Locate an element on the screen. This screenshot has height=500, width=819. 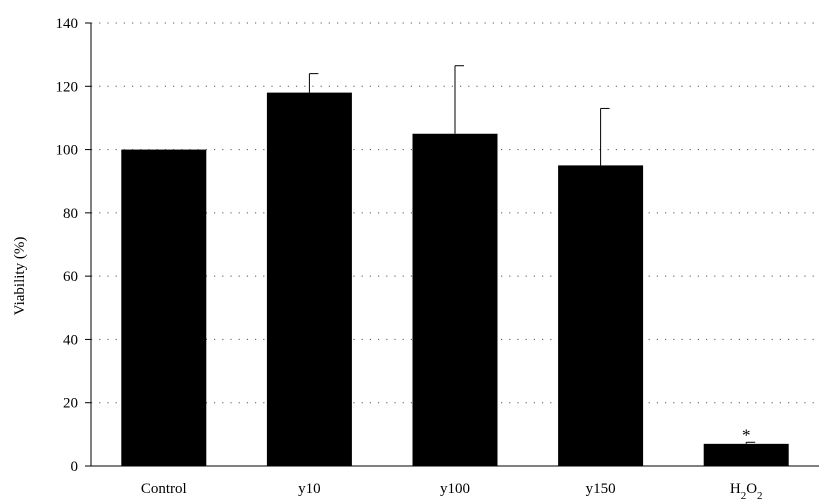
y-axis-label: Viability (%) is located at coordinates (20, 276).